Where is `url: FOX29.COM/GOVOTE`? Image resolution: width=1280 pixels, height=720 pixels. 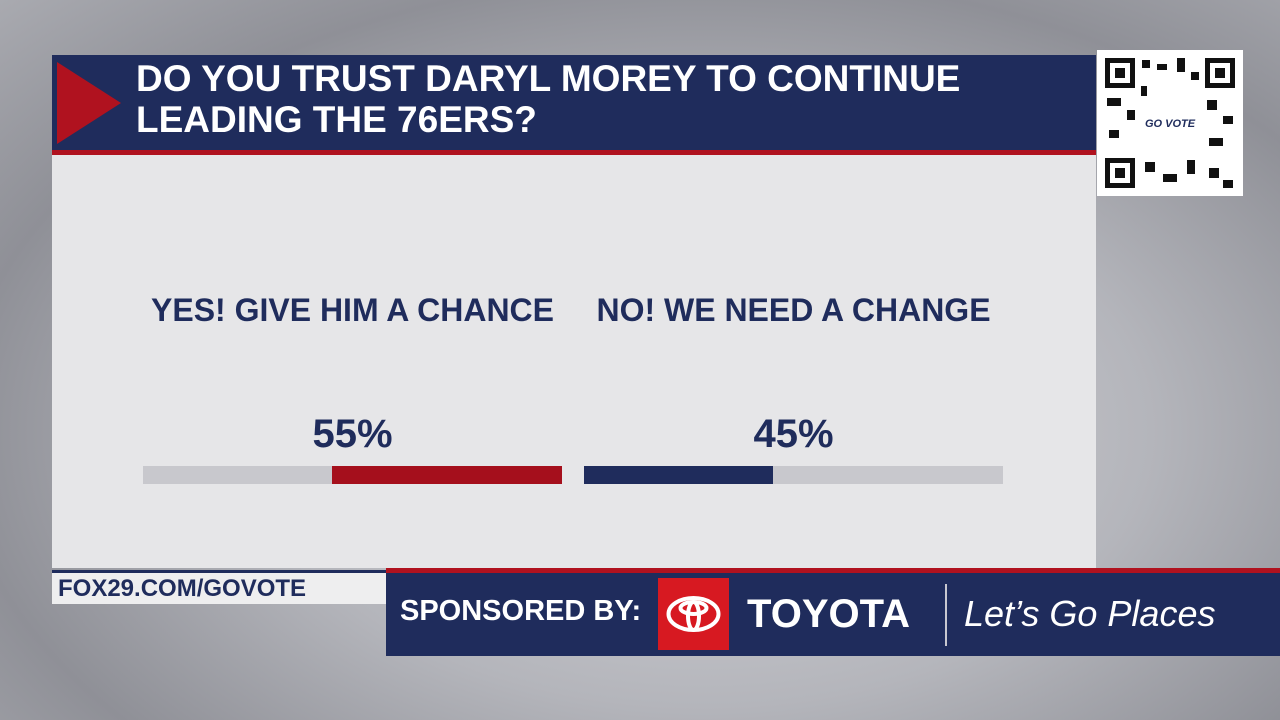 url: FOX29.COM/GOVOTE is located at coordinates (182, 588).